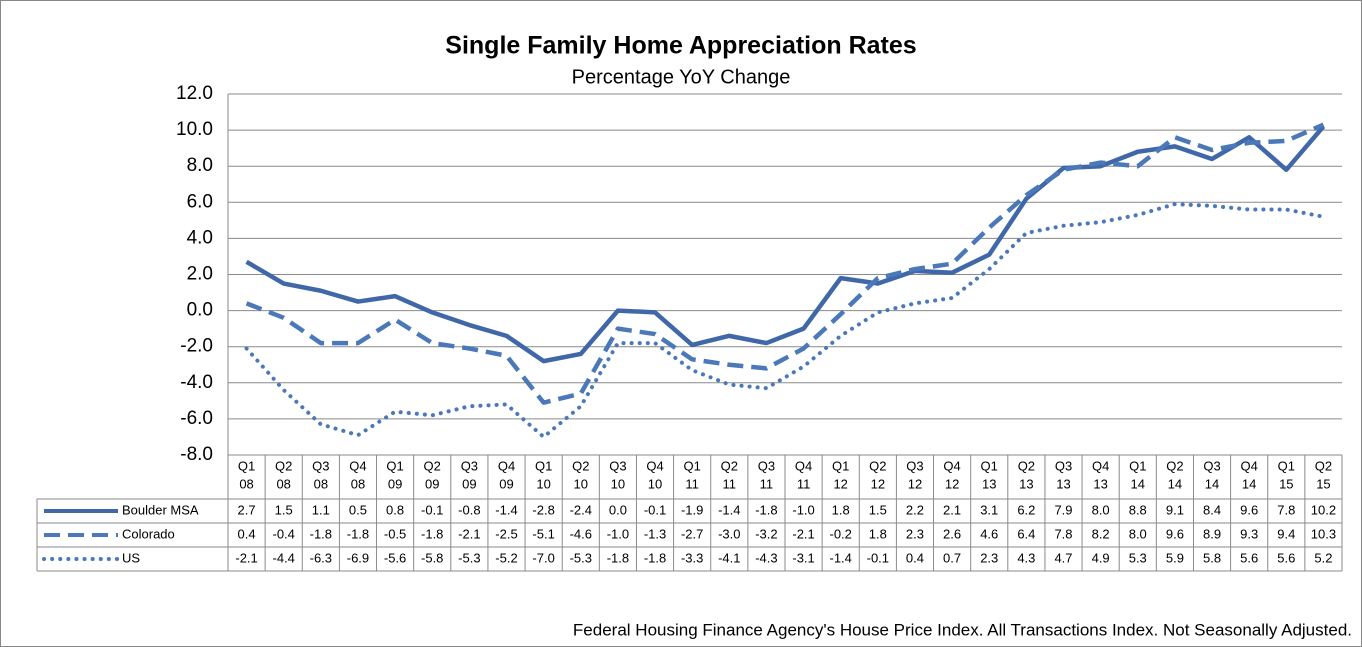 The height and width of the screenshot is (647, 1362). What do you see at coordinates (432, 557) in the screenshot?
I see `table-value: -5.8` at bounding box center [432, 557].